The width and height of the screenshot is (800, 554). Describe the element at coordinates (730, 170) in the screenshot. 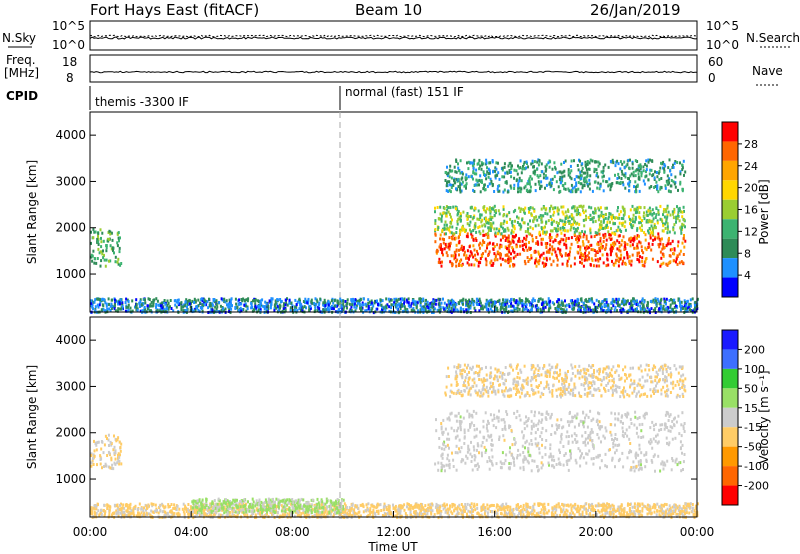

I see `colorbar-swatch` at that location.